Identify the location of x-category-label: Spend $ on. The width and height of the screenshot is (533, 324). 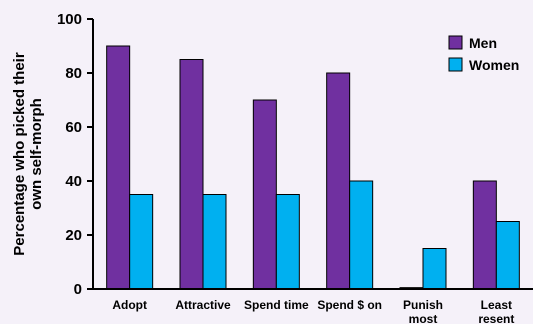
(349, 305).